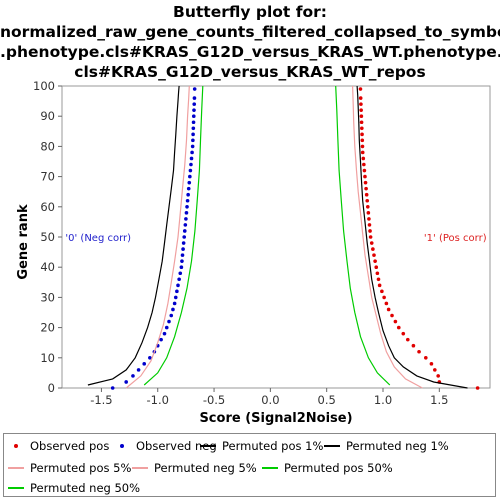 This screenshot has height=500, width=500. Describe the element at coordinates (70, 446) in the screenshot. I see `legend-label: Observed pos` at that location.